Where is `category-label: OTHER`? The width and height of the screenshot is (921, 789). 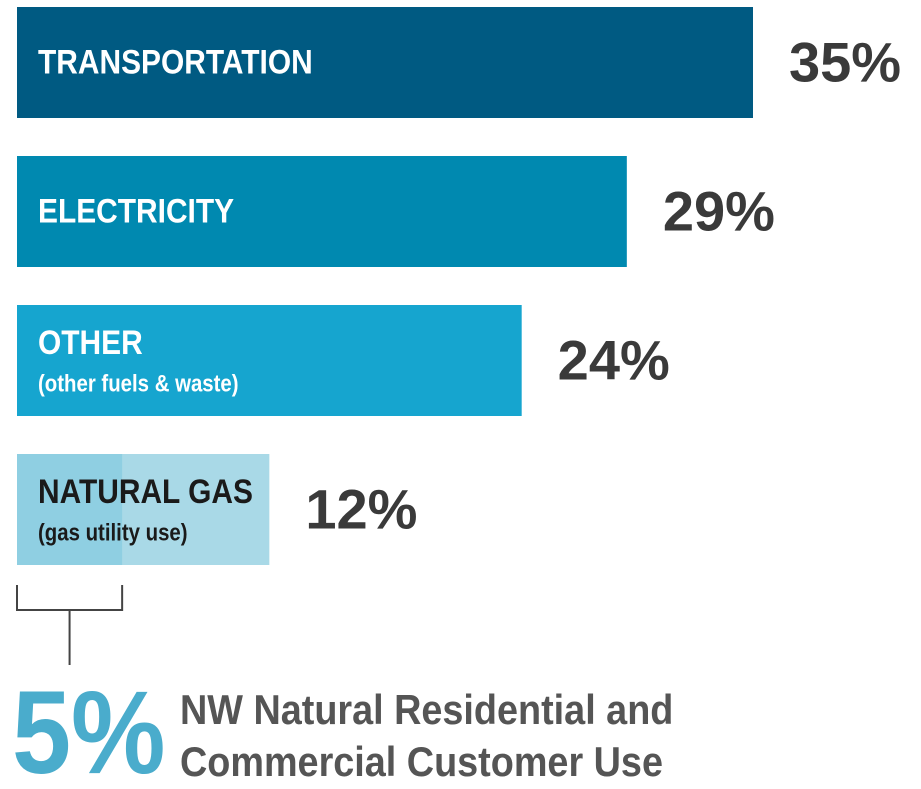 category-label: OTHER is located at coordinates (90, 342).